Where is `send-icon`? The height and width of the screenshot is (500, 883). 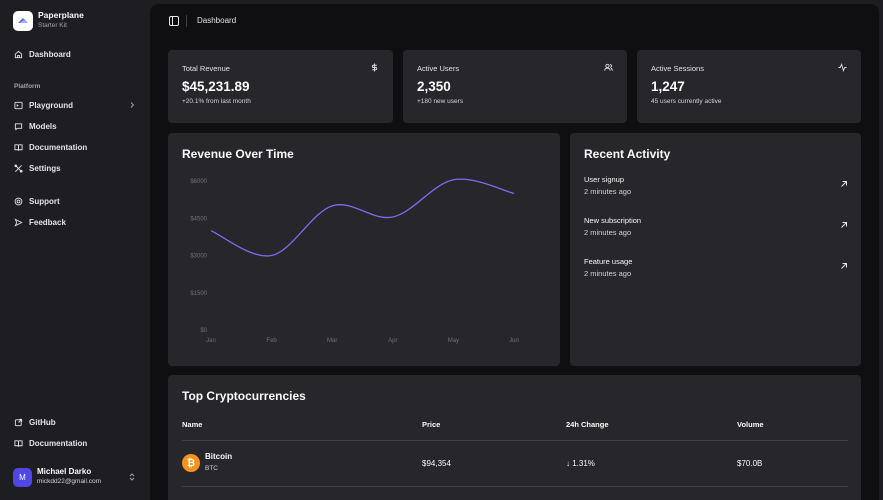 send-icon is located at coordinates (18, 222).